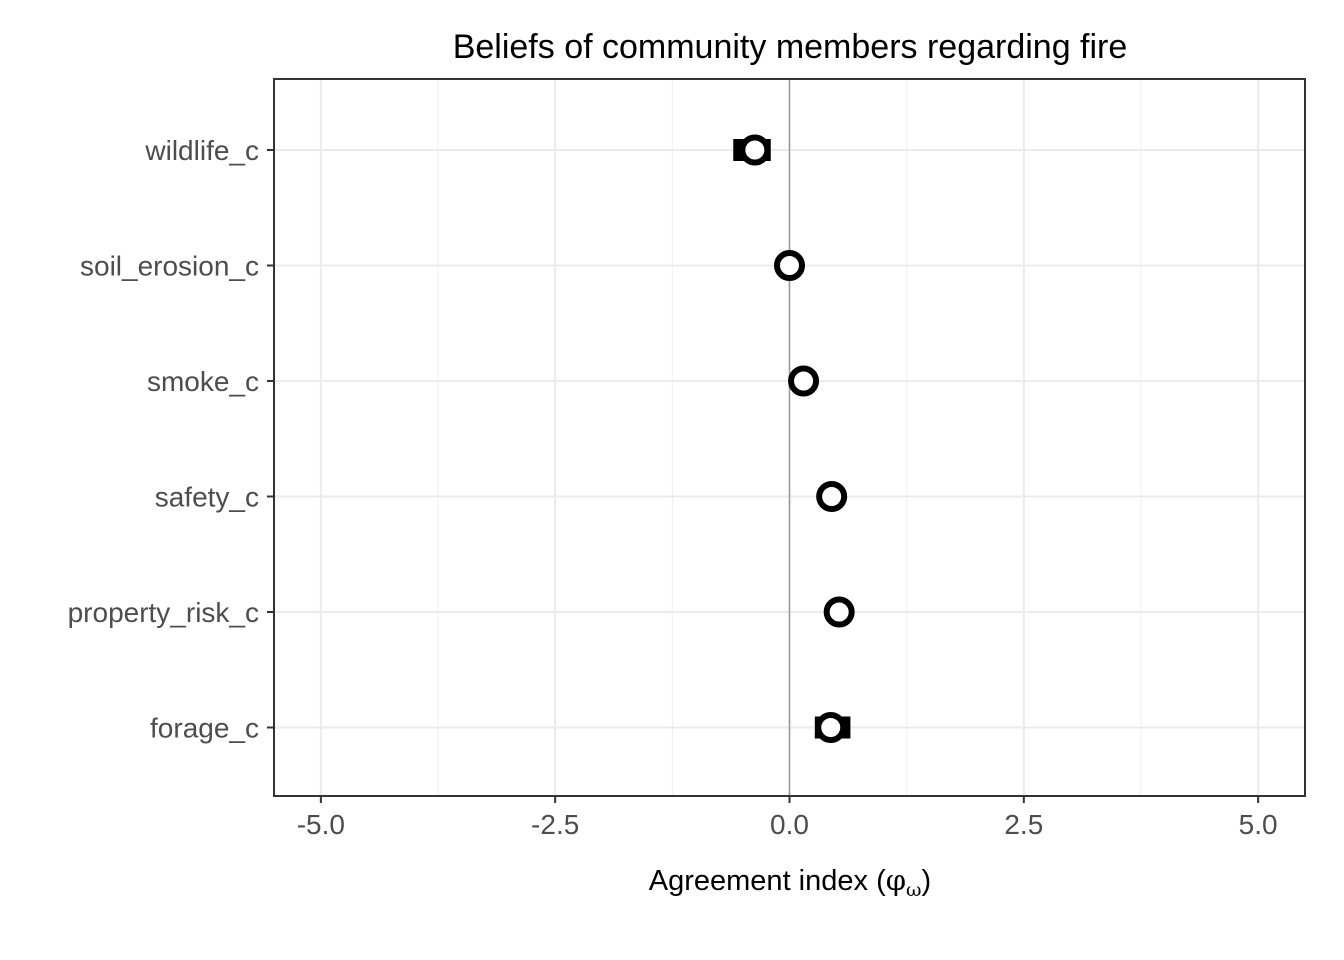  Describe the element at coordinates (204, 728) in the screenshot. I see `y-tick-label: forage_c` at that location.